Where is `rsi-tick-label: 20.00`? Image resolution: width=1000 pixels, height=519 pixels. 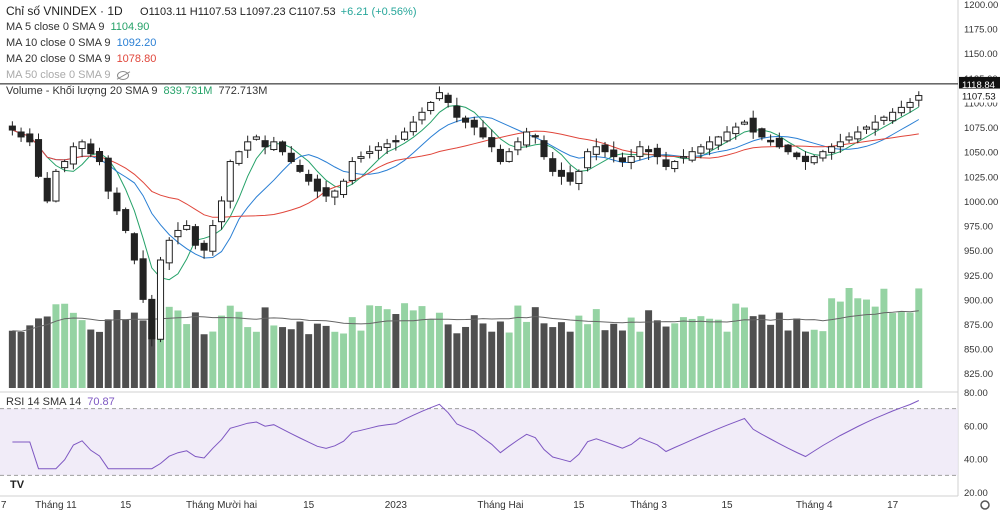 rsi-tick-label: 20.00 is located at coordinates (976, 493).